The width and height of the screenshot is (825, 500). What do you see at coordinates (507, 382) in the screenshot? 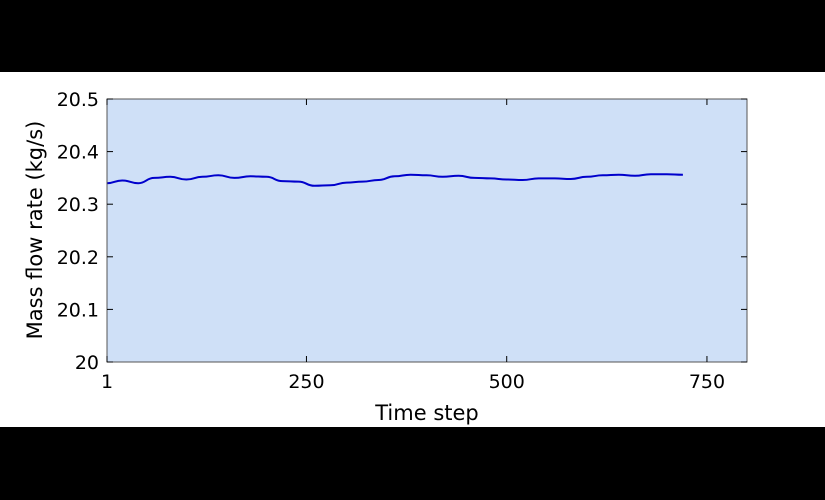
I see `x-tick-label: 500` at bounding box center [507, 382].